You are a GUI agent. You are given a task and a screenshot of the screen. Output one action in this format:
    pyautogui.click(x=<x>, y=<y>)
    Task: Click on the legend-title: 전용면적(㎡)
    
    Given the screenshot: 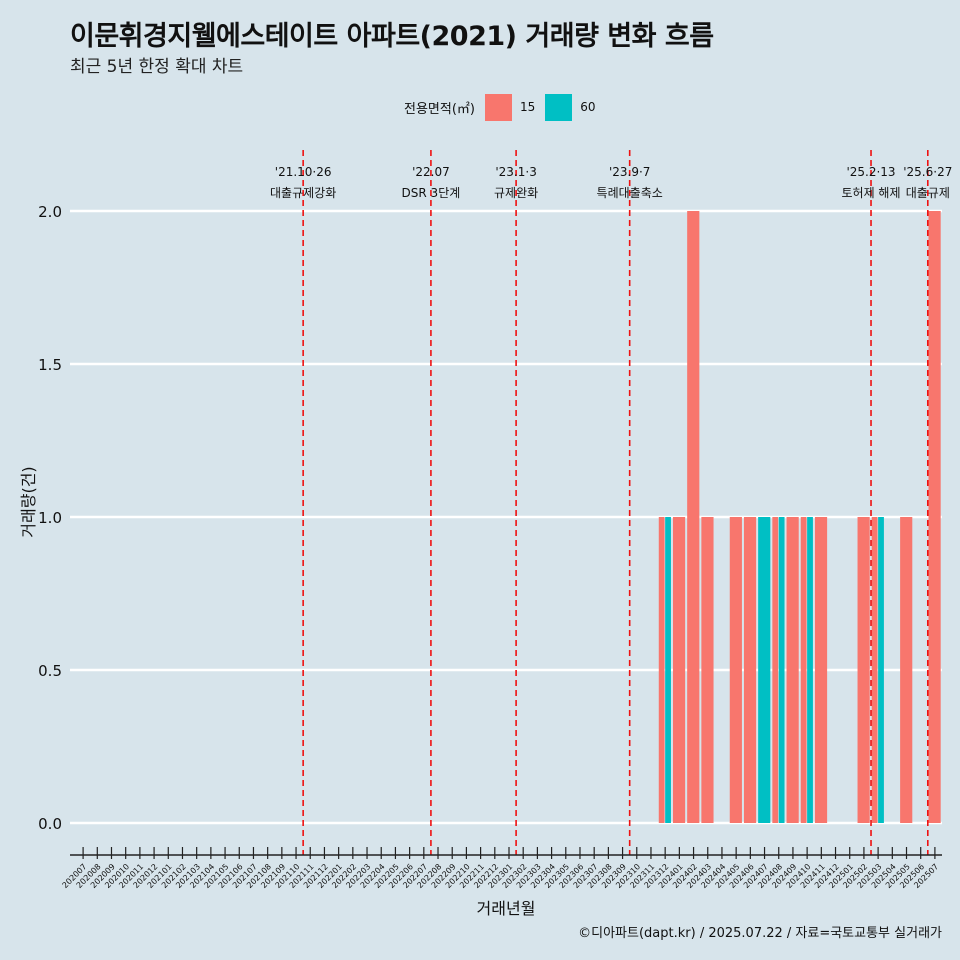 What is the action you would take?
    pyautogui.click(x=439, y=109)
    